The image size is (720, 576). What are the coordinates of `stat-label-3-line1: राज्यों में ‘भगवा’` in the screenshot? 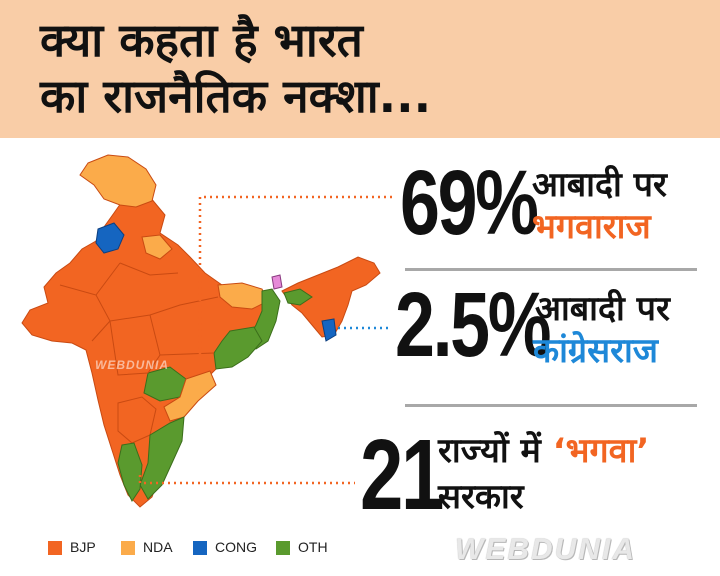 It's located at (543, 451).